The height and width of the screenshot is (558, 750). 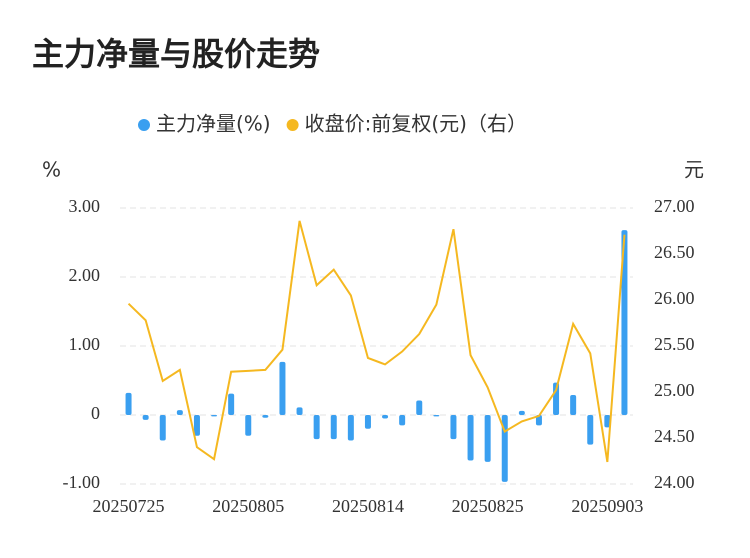 I want to click on y2-tick-label: 25.00, so click(x=674, y=390).